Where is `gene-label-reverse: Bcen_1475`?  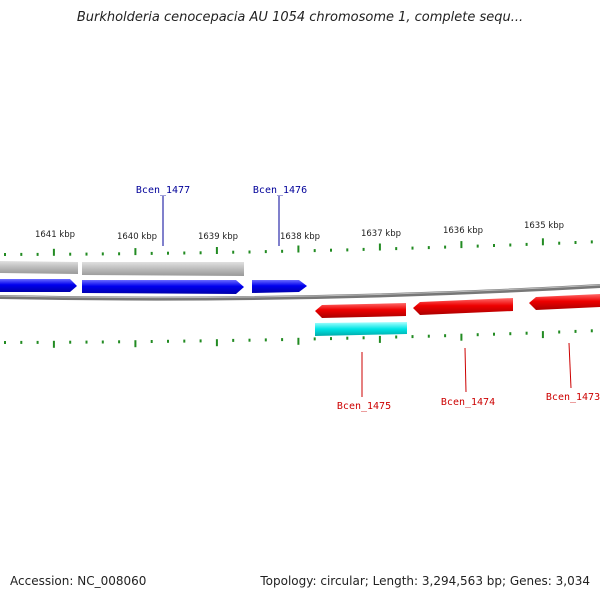 gene-label-reverse: Bcen_1475 is located at coordinates (364, 406).